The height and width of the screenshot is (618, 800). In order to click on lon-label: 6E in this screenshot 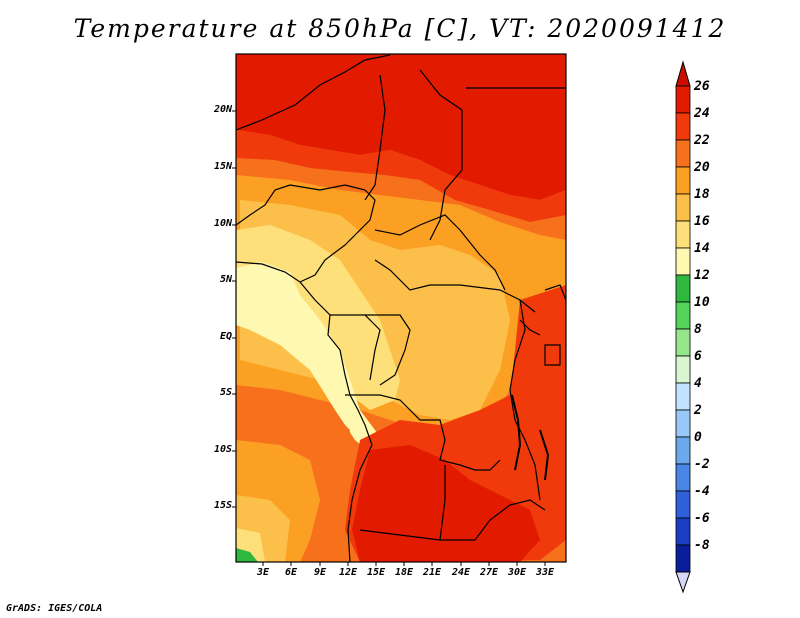, I will do `click(291, 572)`.